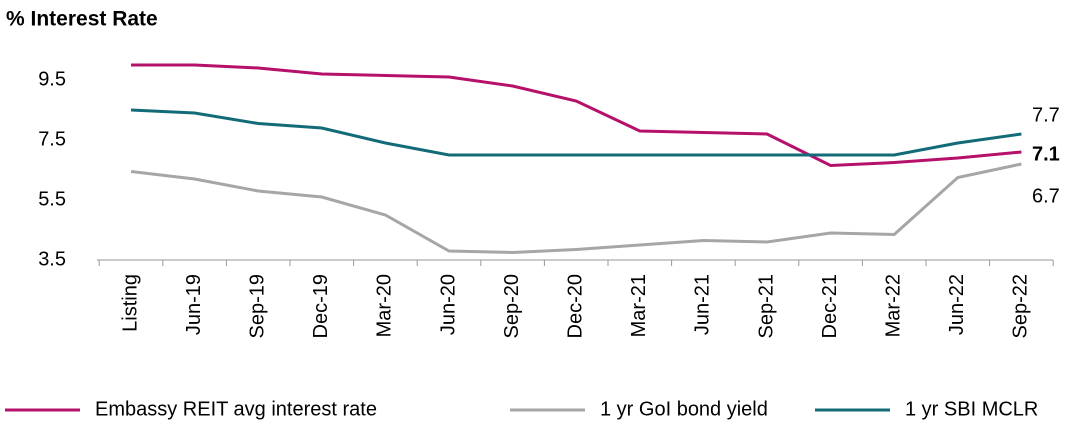  What do you see at coordinates (893, 305) in the screenshot?
I see `x-tick-label: Mar-22` at bounding box center [893, 305].